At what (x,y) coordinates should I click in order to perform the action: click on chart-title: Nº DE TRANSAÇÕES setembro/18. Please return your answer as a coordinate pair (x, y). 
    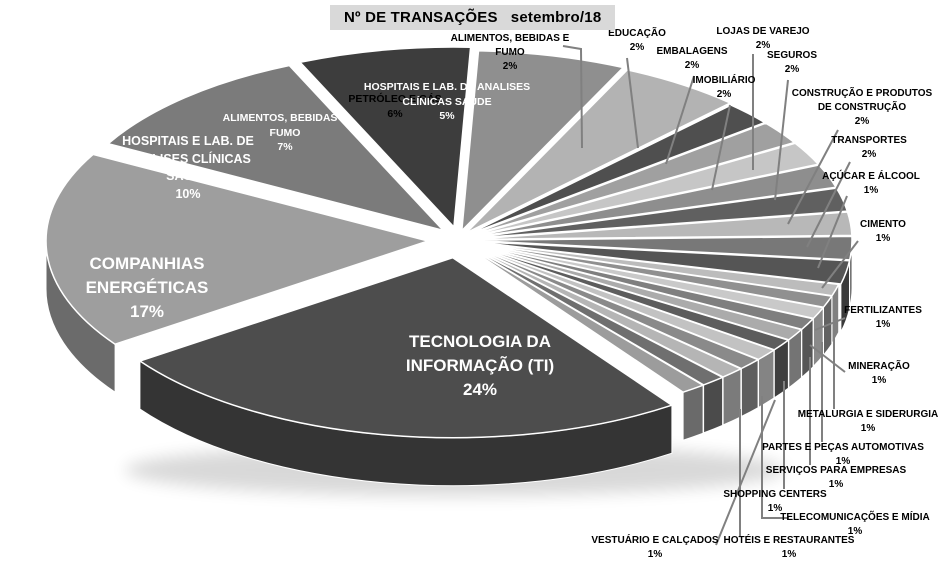
    Looking at the image, I should click on (473, 17).